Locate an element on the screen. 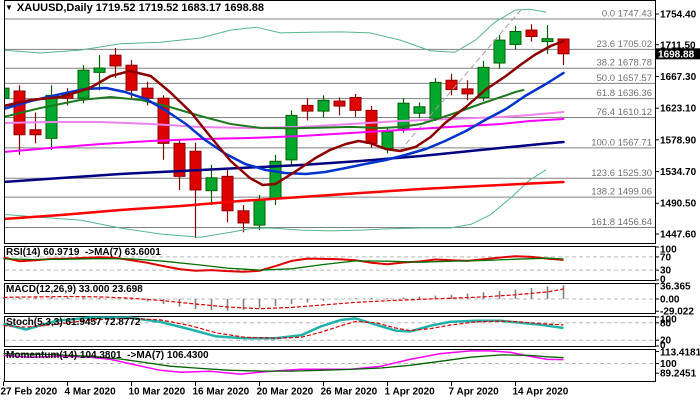 Image resolution: width=700 pixels, height=400 pixels. svg-text: 123.6 1525.30 is located at coordinates (621, 173).